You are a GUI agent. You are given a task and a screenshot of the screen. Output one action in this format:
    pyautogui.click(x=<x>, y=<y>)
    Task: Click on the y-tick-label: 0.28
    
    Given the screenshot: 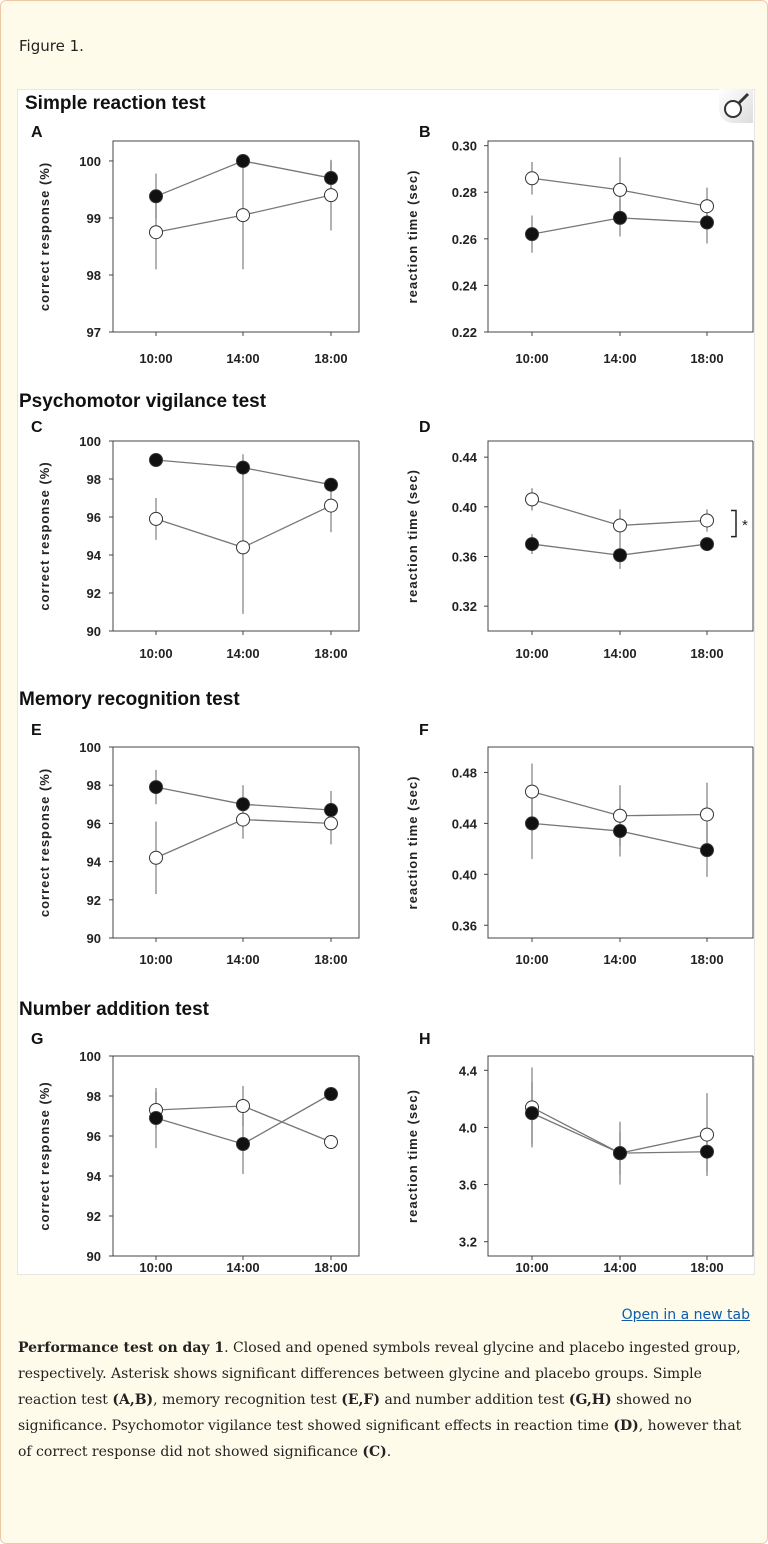 What is the action you would take?
    pyautogui.click(x=464, y=192)
    